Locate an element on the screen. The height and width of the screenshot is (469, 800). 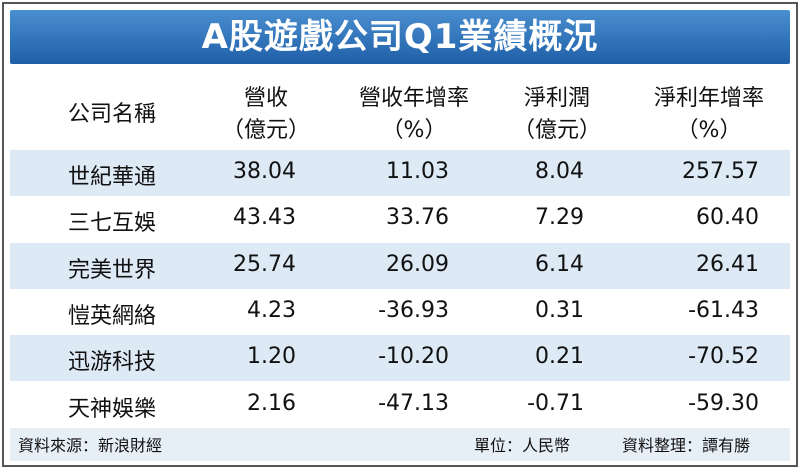
title-band: A股遊戲公司Q1業績概況 is located at coordinates (400, 37).